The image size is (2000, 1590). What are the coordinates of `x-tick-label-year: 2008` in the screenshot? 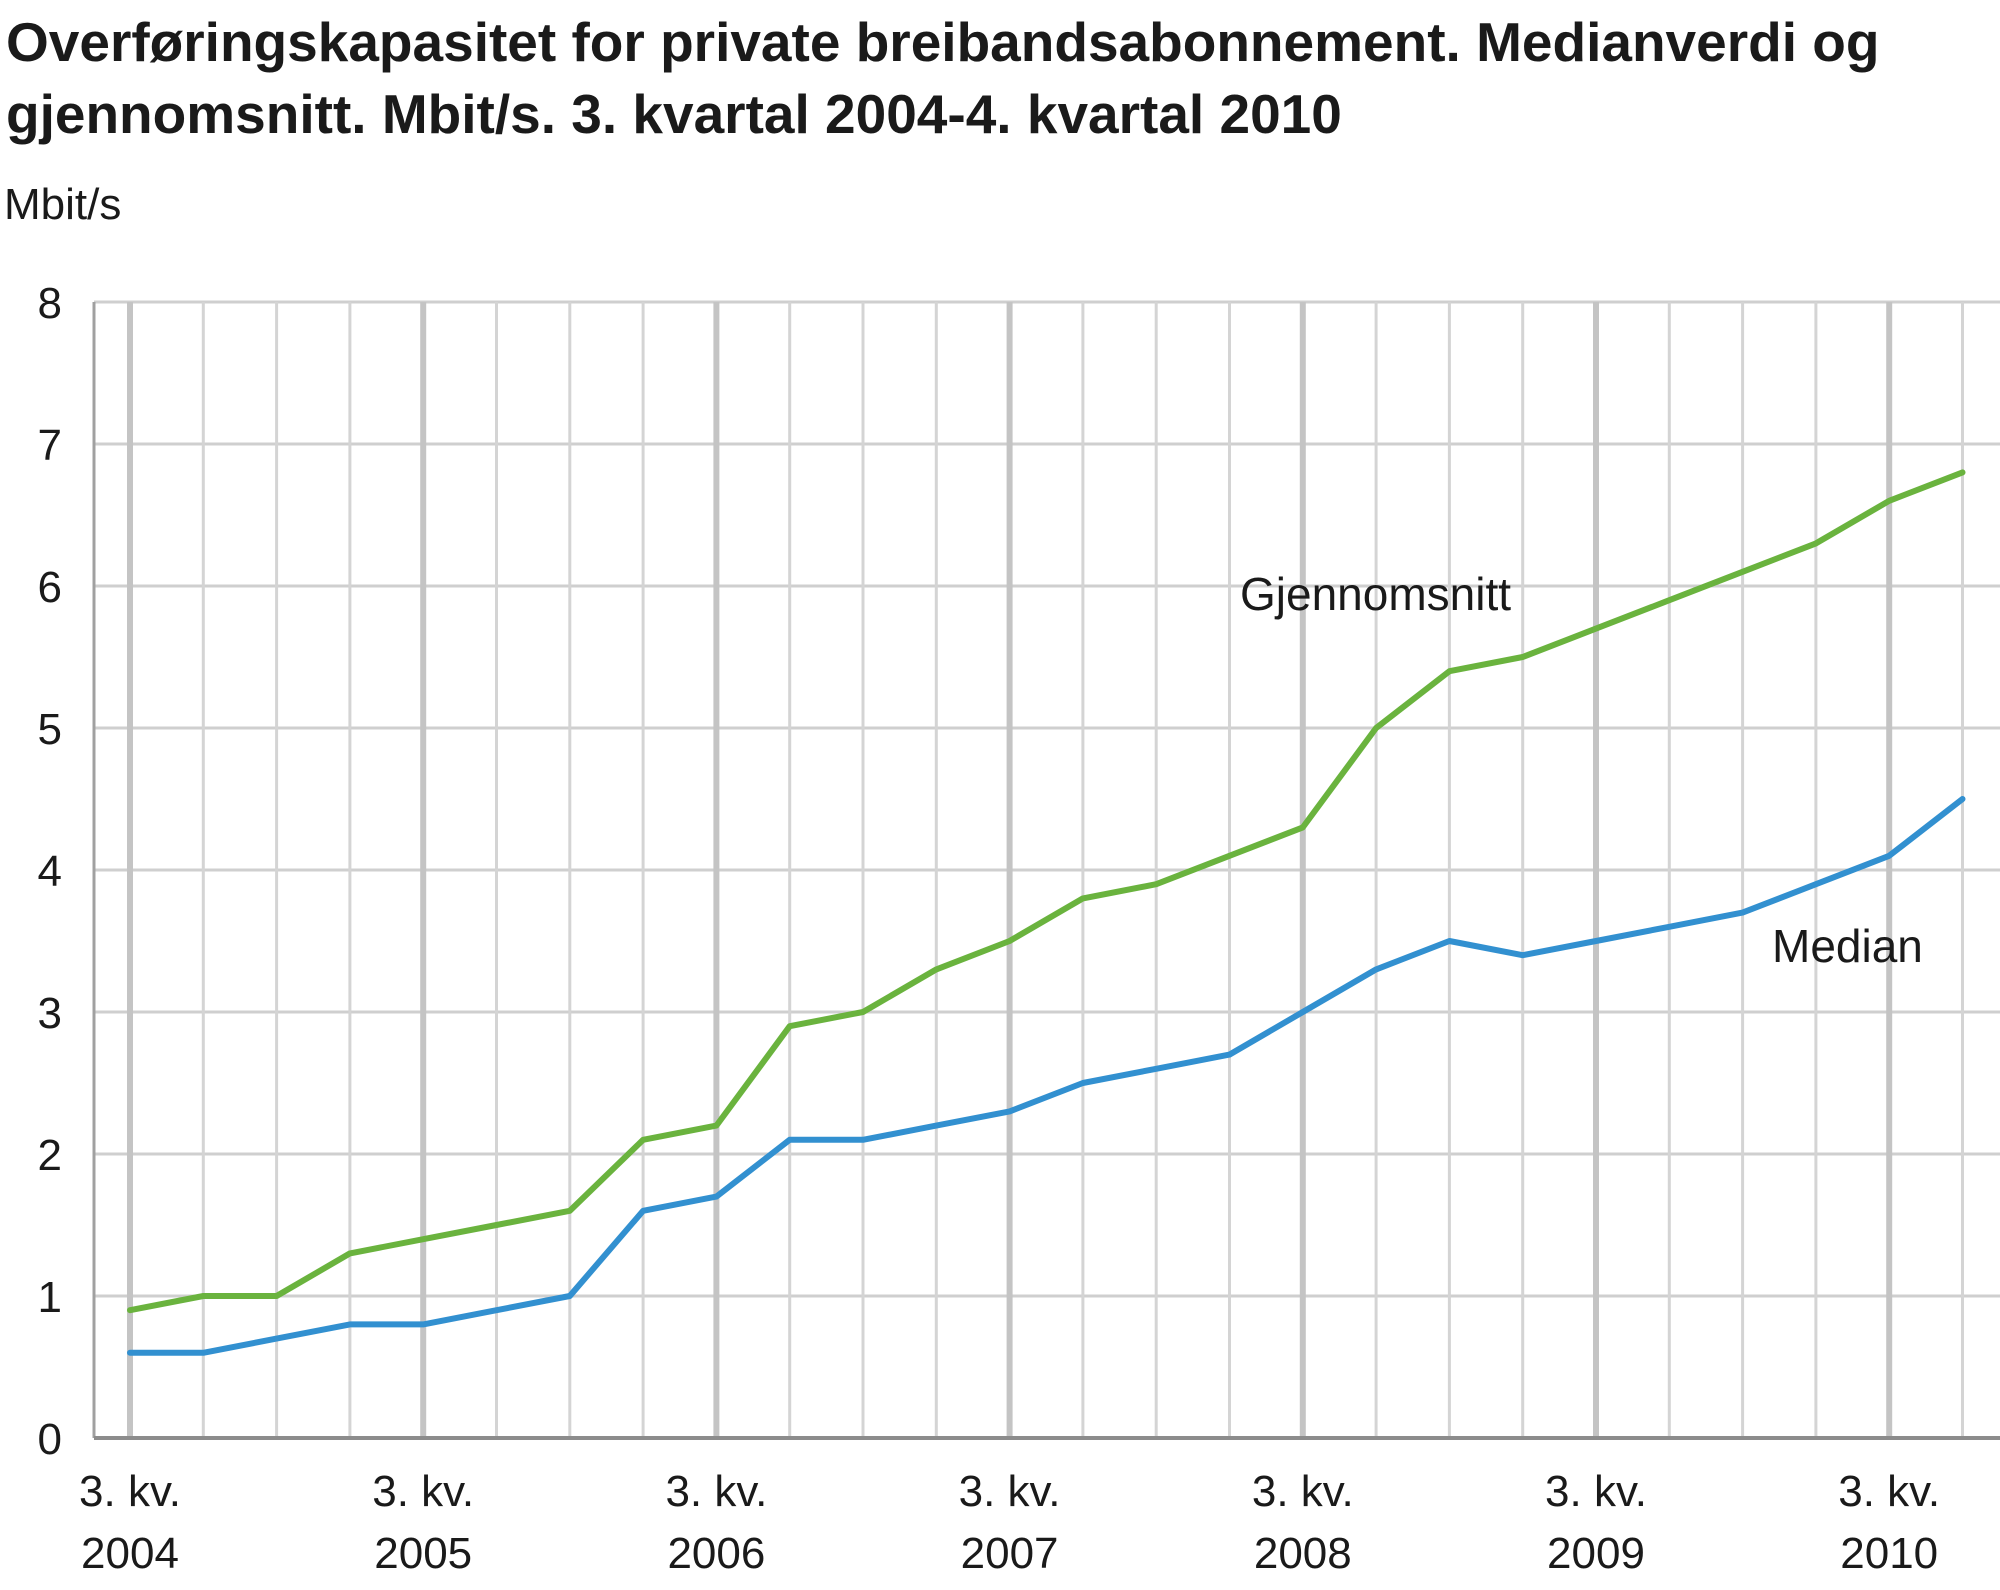 It's located at (1303, 1553).